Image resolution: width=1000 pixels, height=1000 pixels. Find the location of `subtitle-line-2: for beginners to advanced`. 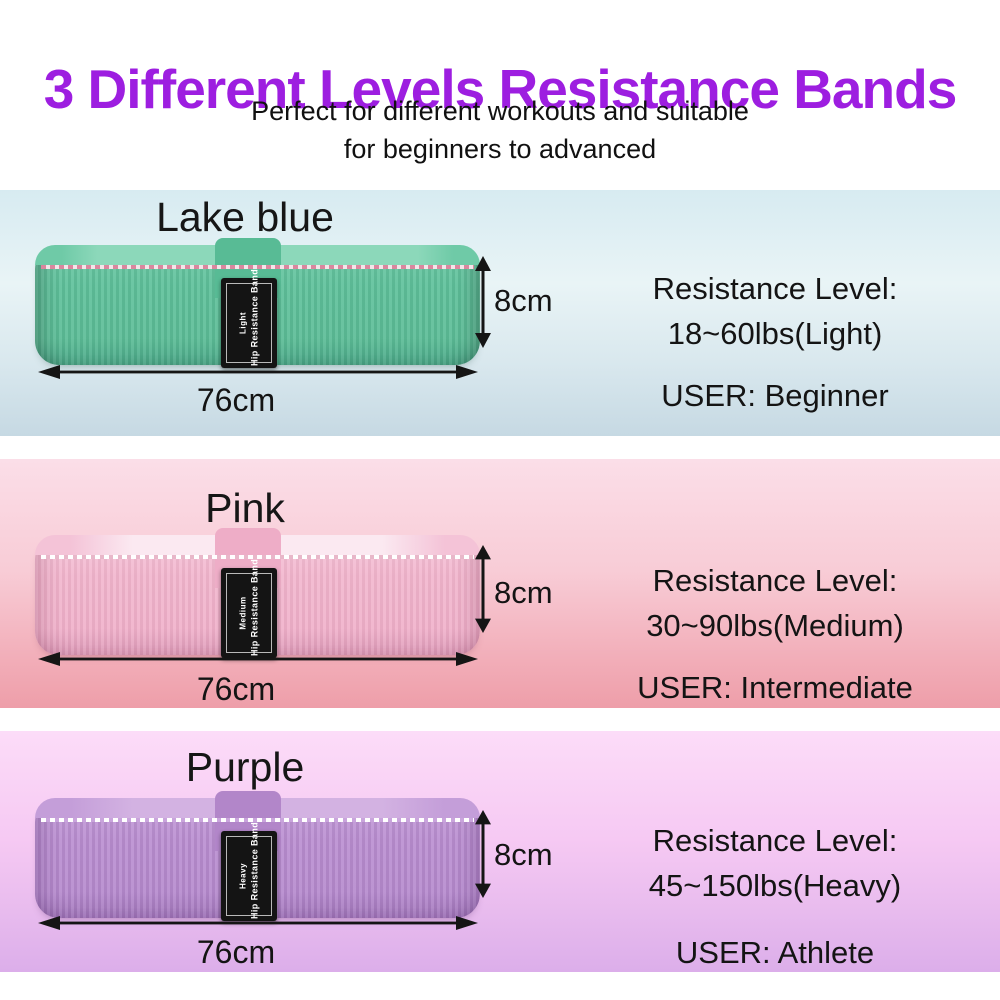

subtitle-line-2: for beginners to advanced is located at coordinates (500, 149).